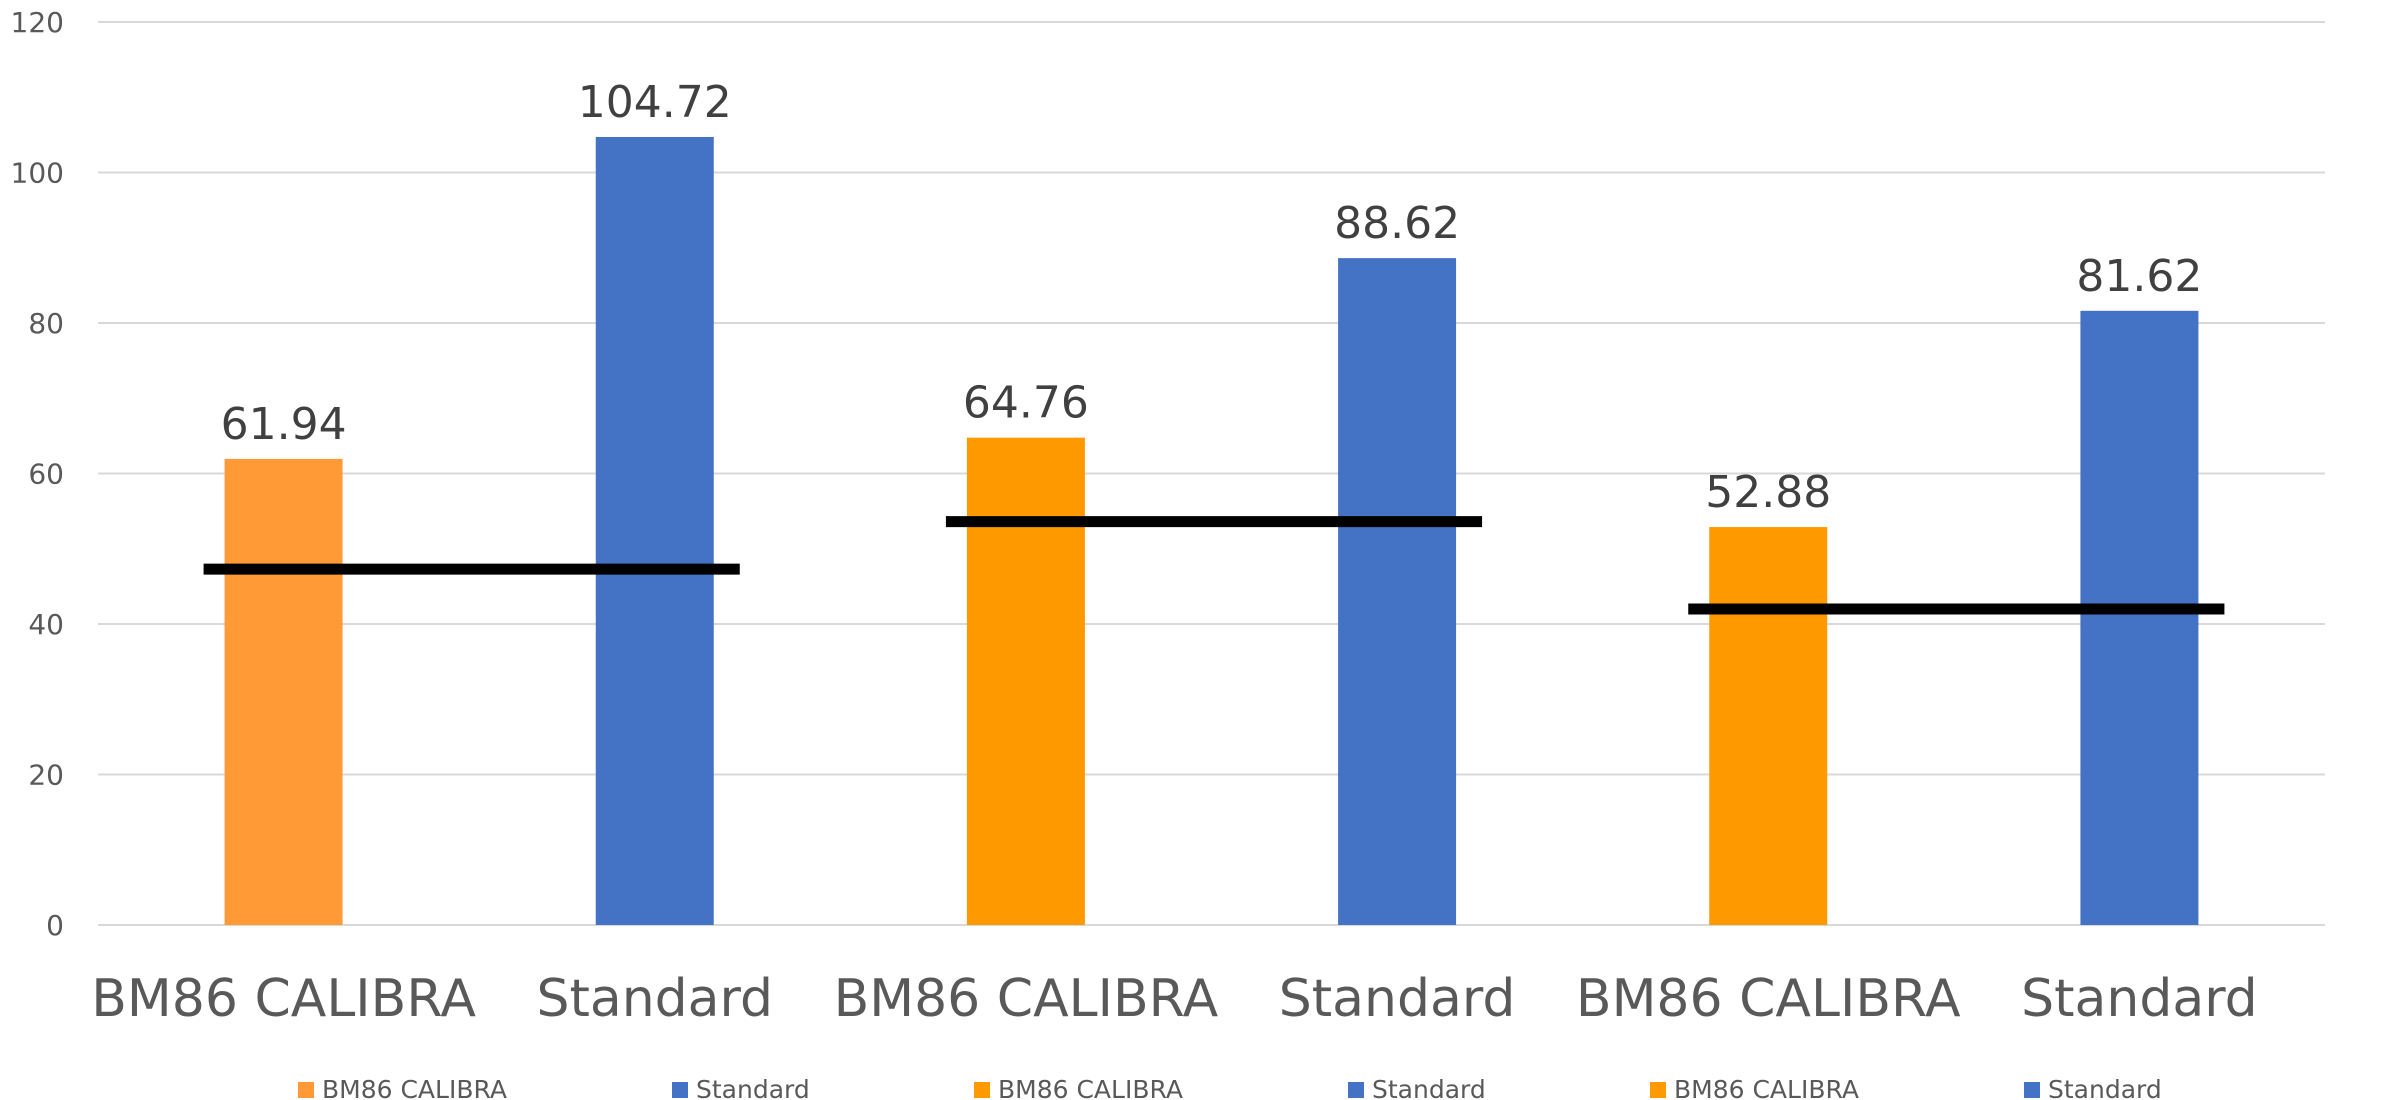  Describe the element at coordinates (284, 424) in the screenshot. I see `data-label: 61.94` at that location.